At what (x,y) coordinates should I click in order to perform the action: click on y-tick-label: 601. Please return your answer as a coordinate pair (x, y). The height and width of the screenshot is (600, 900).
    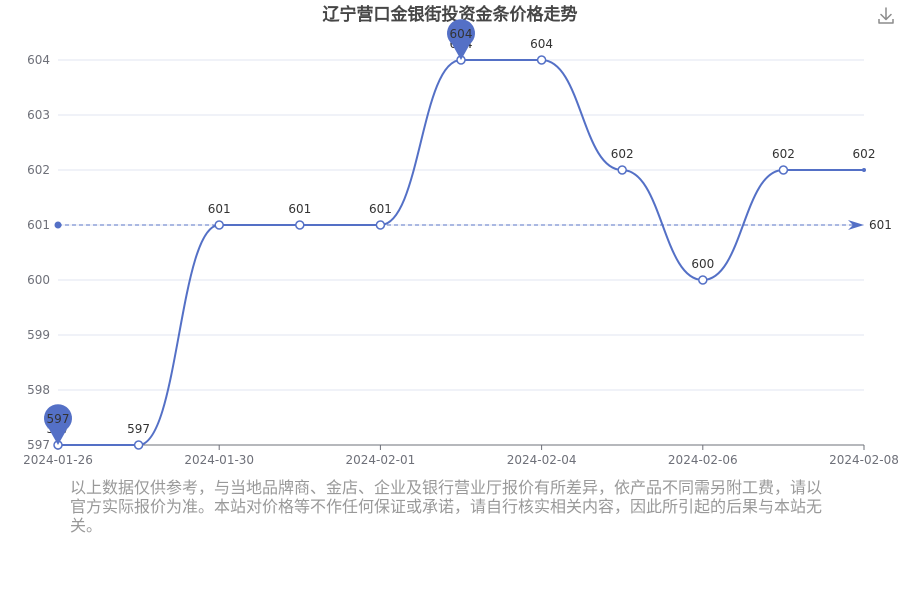
    Looking at the image, I should click on (38, 225).